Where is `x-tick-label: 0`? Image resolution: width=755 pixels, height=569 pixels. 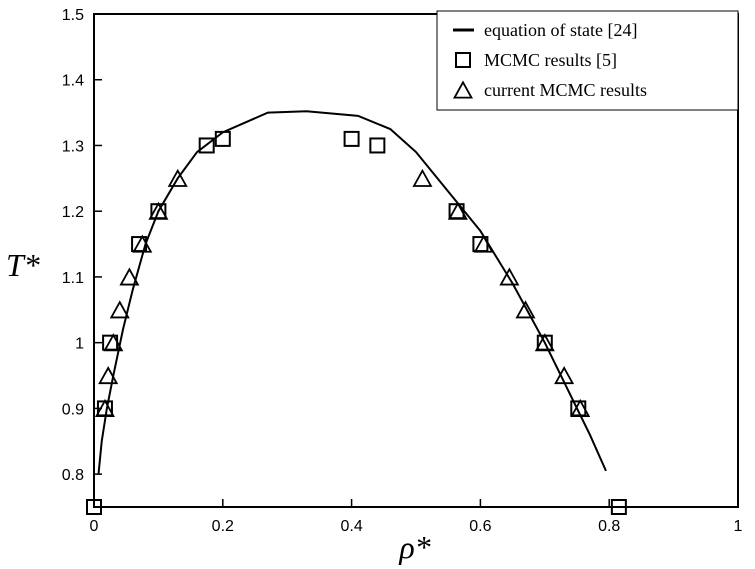
x-tick-label: 0 is located at coordinates (94, 526).